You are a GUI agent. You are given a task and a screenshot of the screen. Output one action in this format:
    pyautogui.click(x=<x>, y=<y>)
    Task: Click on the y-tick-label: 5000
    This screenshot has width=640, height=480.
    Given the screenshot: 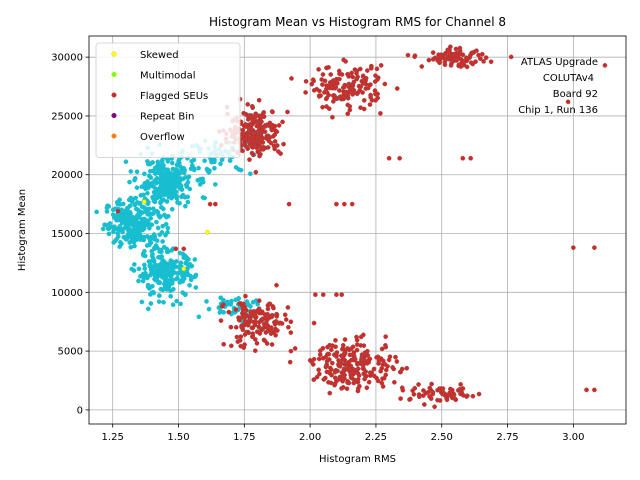 What is the action you would take?
    pyautogui.click(x=70, y=352)
    